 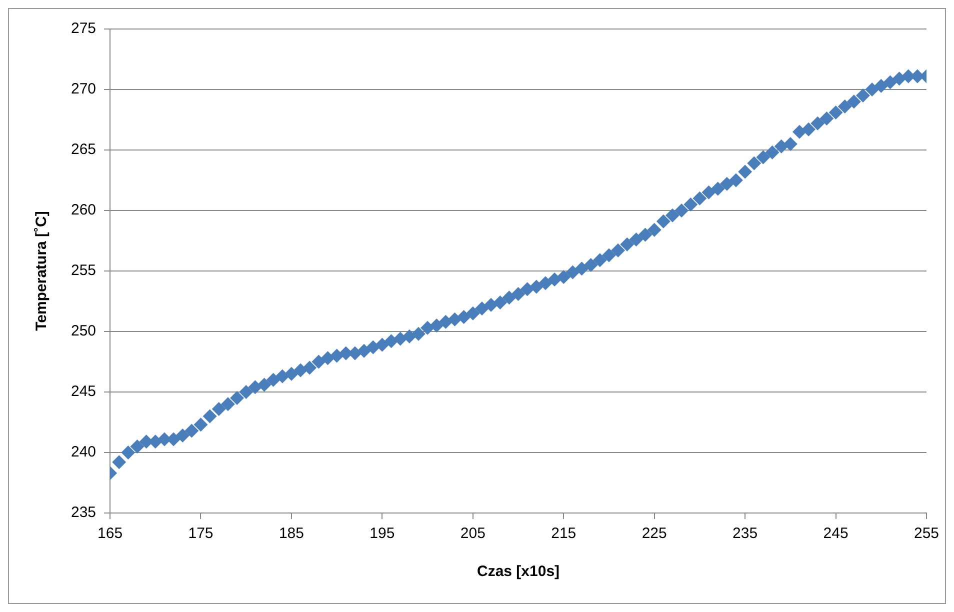 What do you see at coordinates (83, 391) in the screenshot?
I see `y-tick-label: 245` at bounding box center [83, 391].